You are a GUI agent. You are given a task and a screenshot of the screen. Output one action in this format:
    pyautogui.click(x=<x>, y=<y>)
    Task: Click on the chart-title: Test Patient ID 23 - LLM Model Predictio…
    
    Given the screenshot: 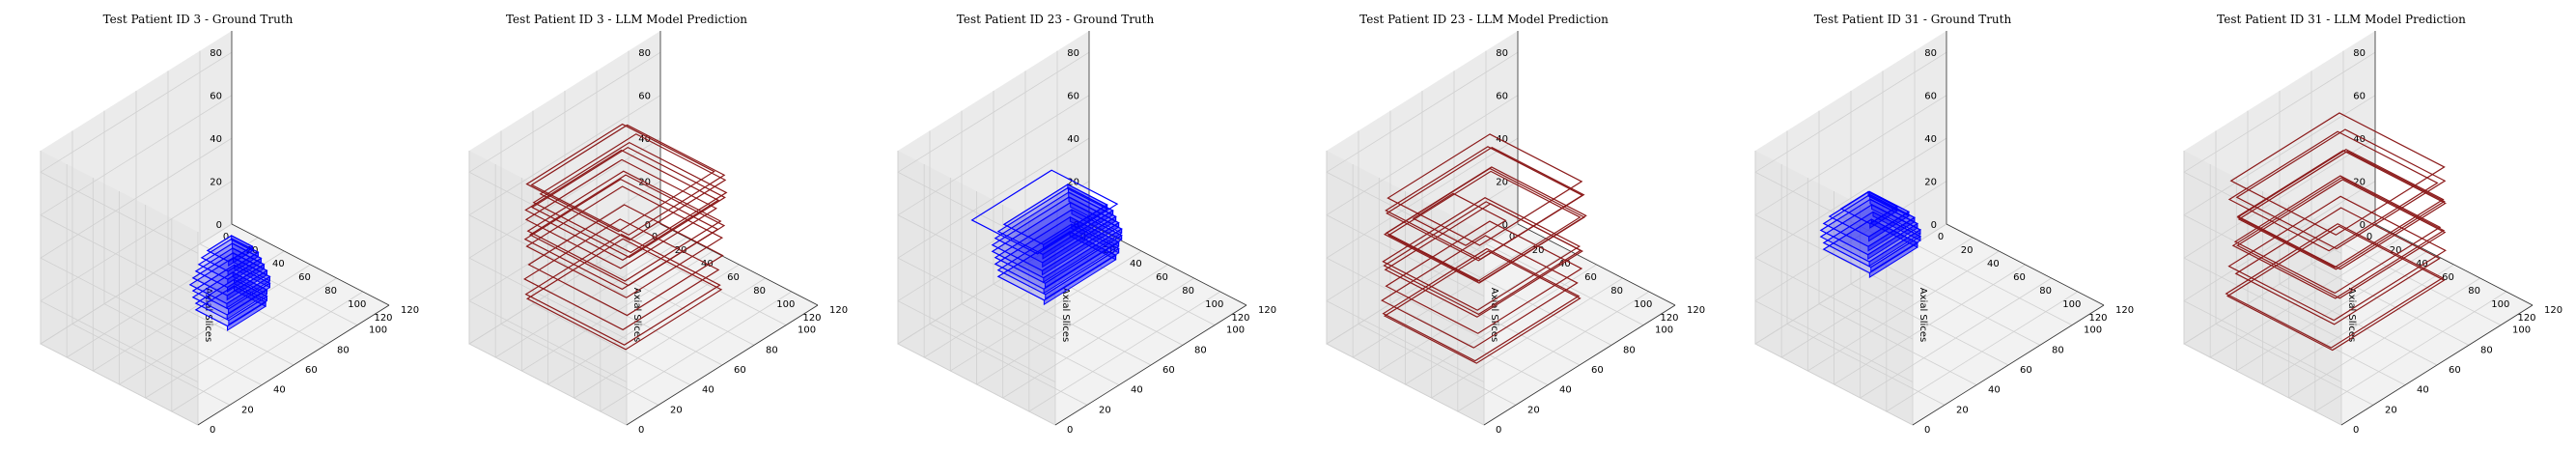 What is the action you would take?
    pyautogui.click(x=1484, y=19)
    